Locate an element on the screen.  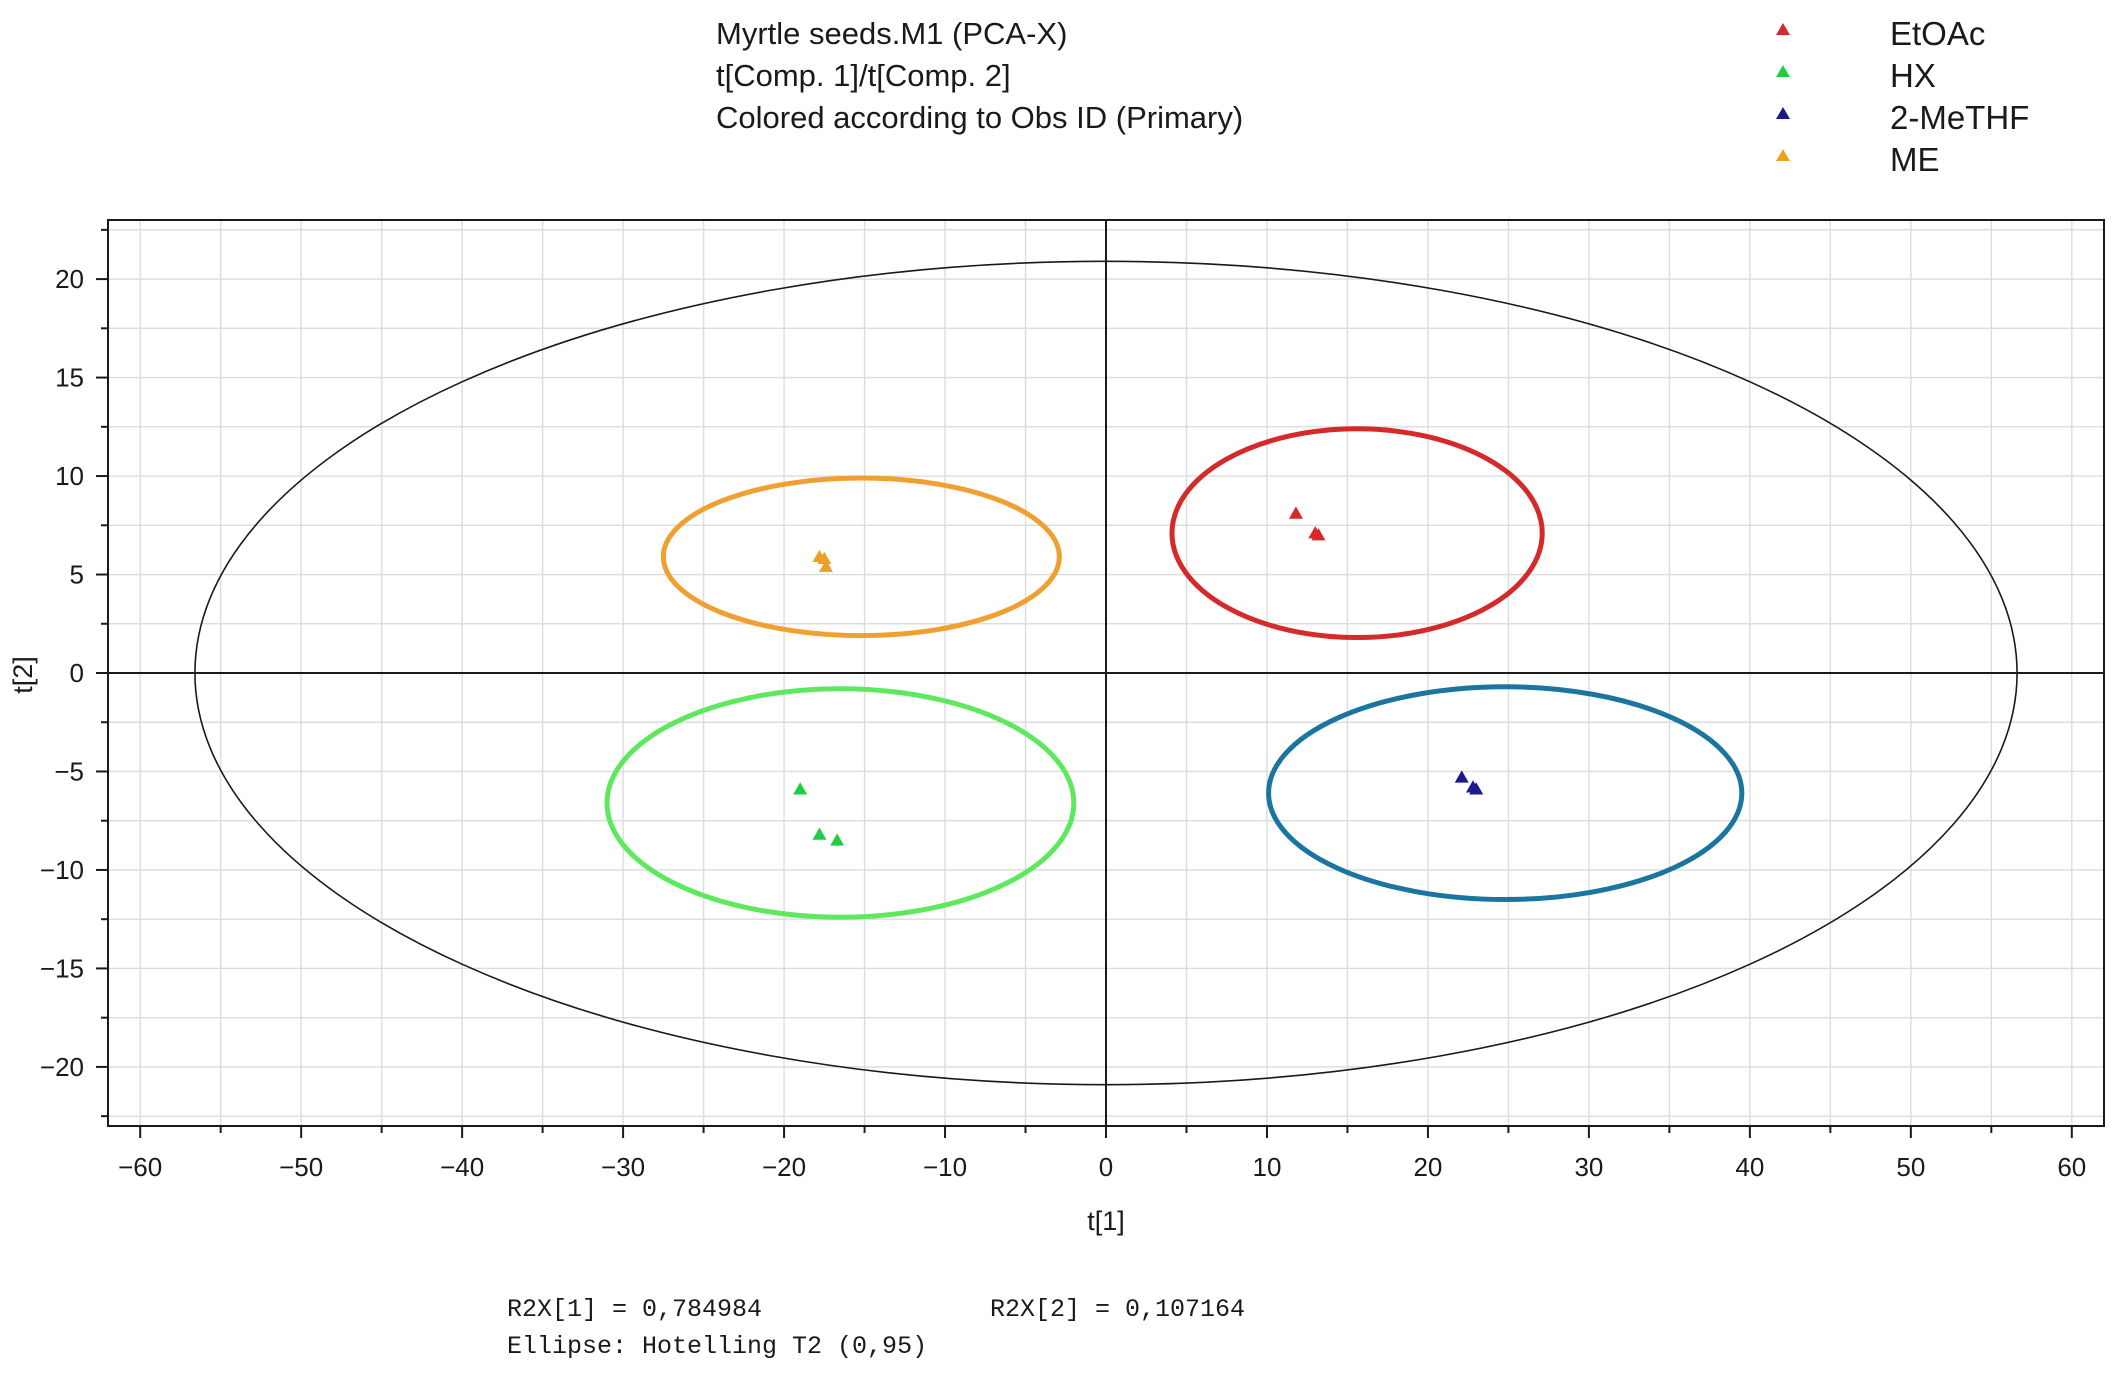
x-tick-label: 30 is located at coordinates (1588, 1167).